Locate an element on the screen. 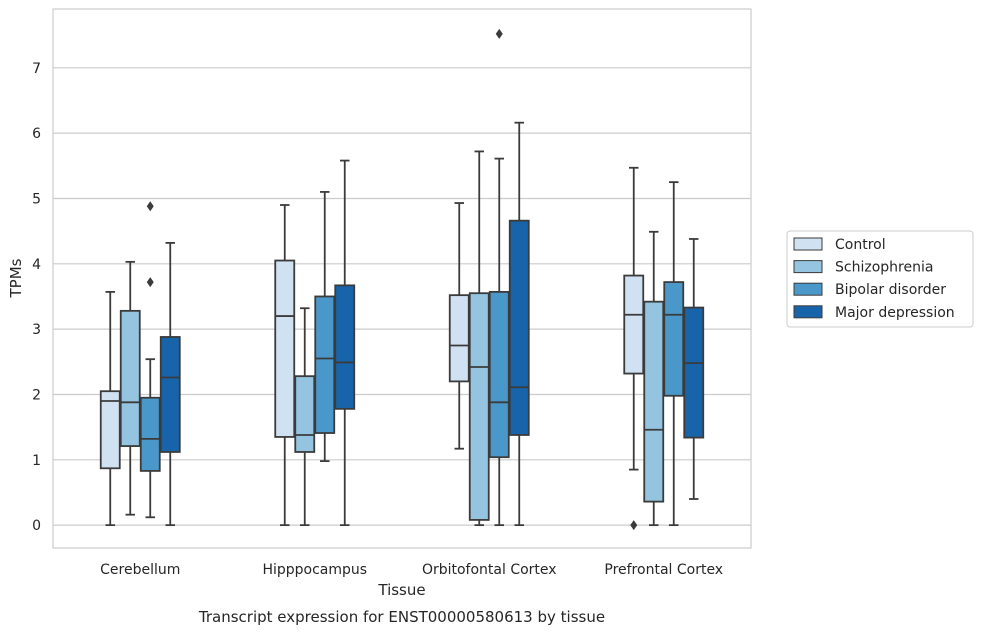 This screenshot has width=983, height=634. x-tick-label: Orbitofontal Cortex is located at coordinates (489, 570).